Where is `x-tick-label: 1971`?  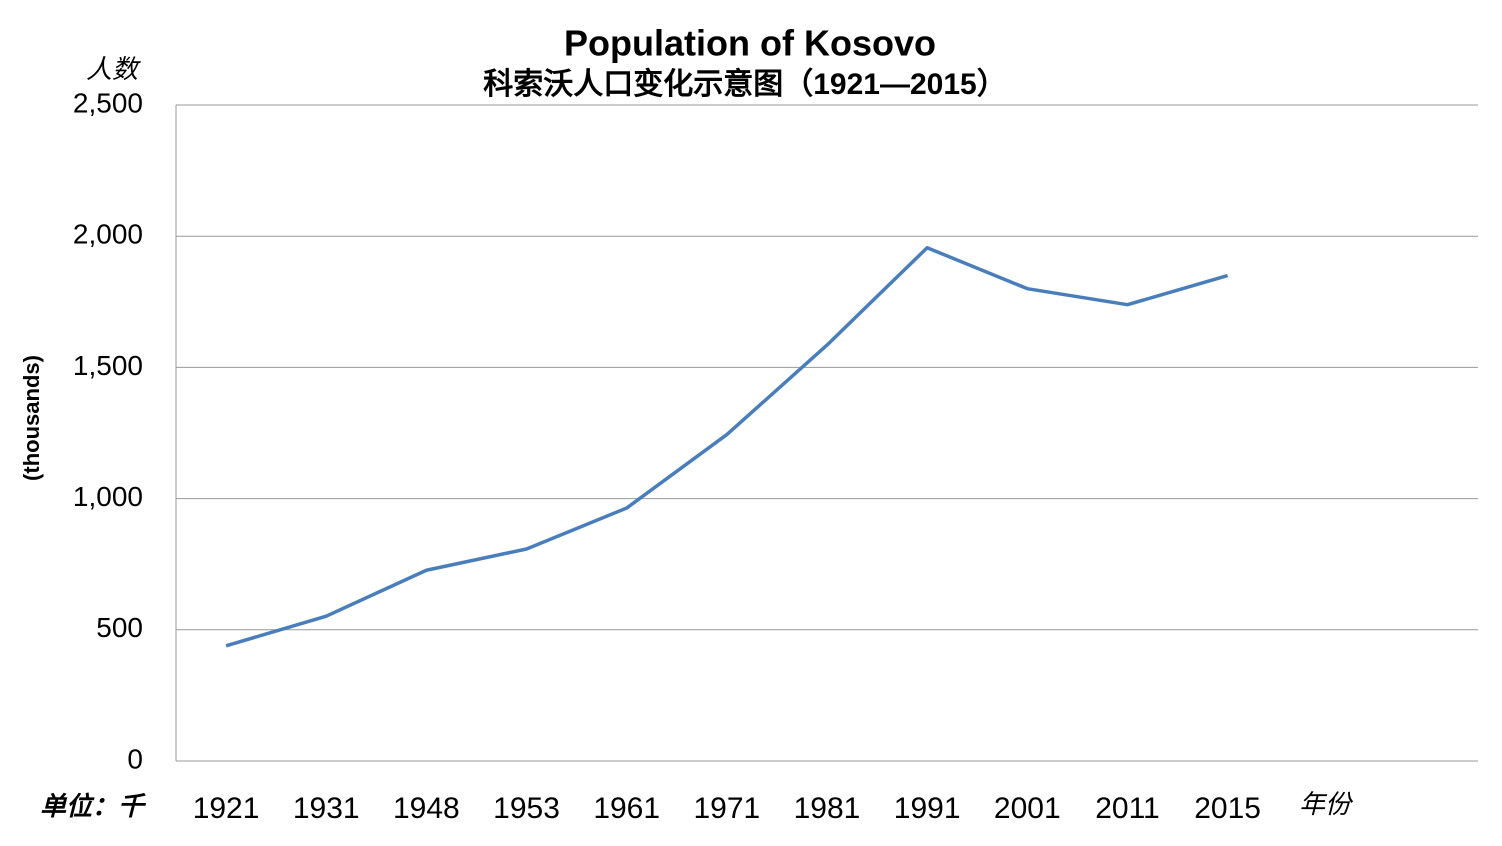 x-tick-label: 1971 is located at coordinates (726, 808).